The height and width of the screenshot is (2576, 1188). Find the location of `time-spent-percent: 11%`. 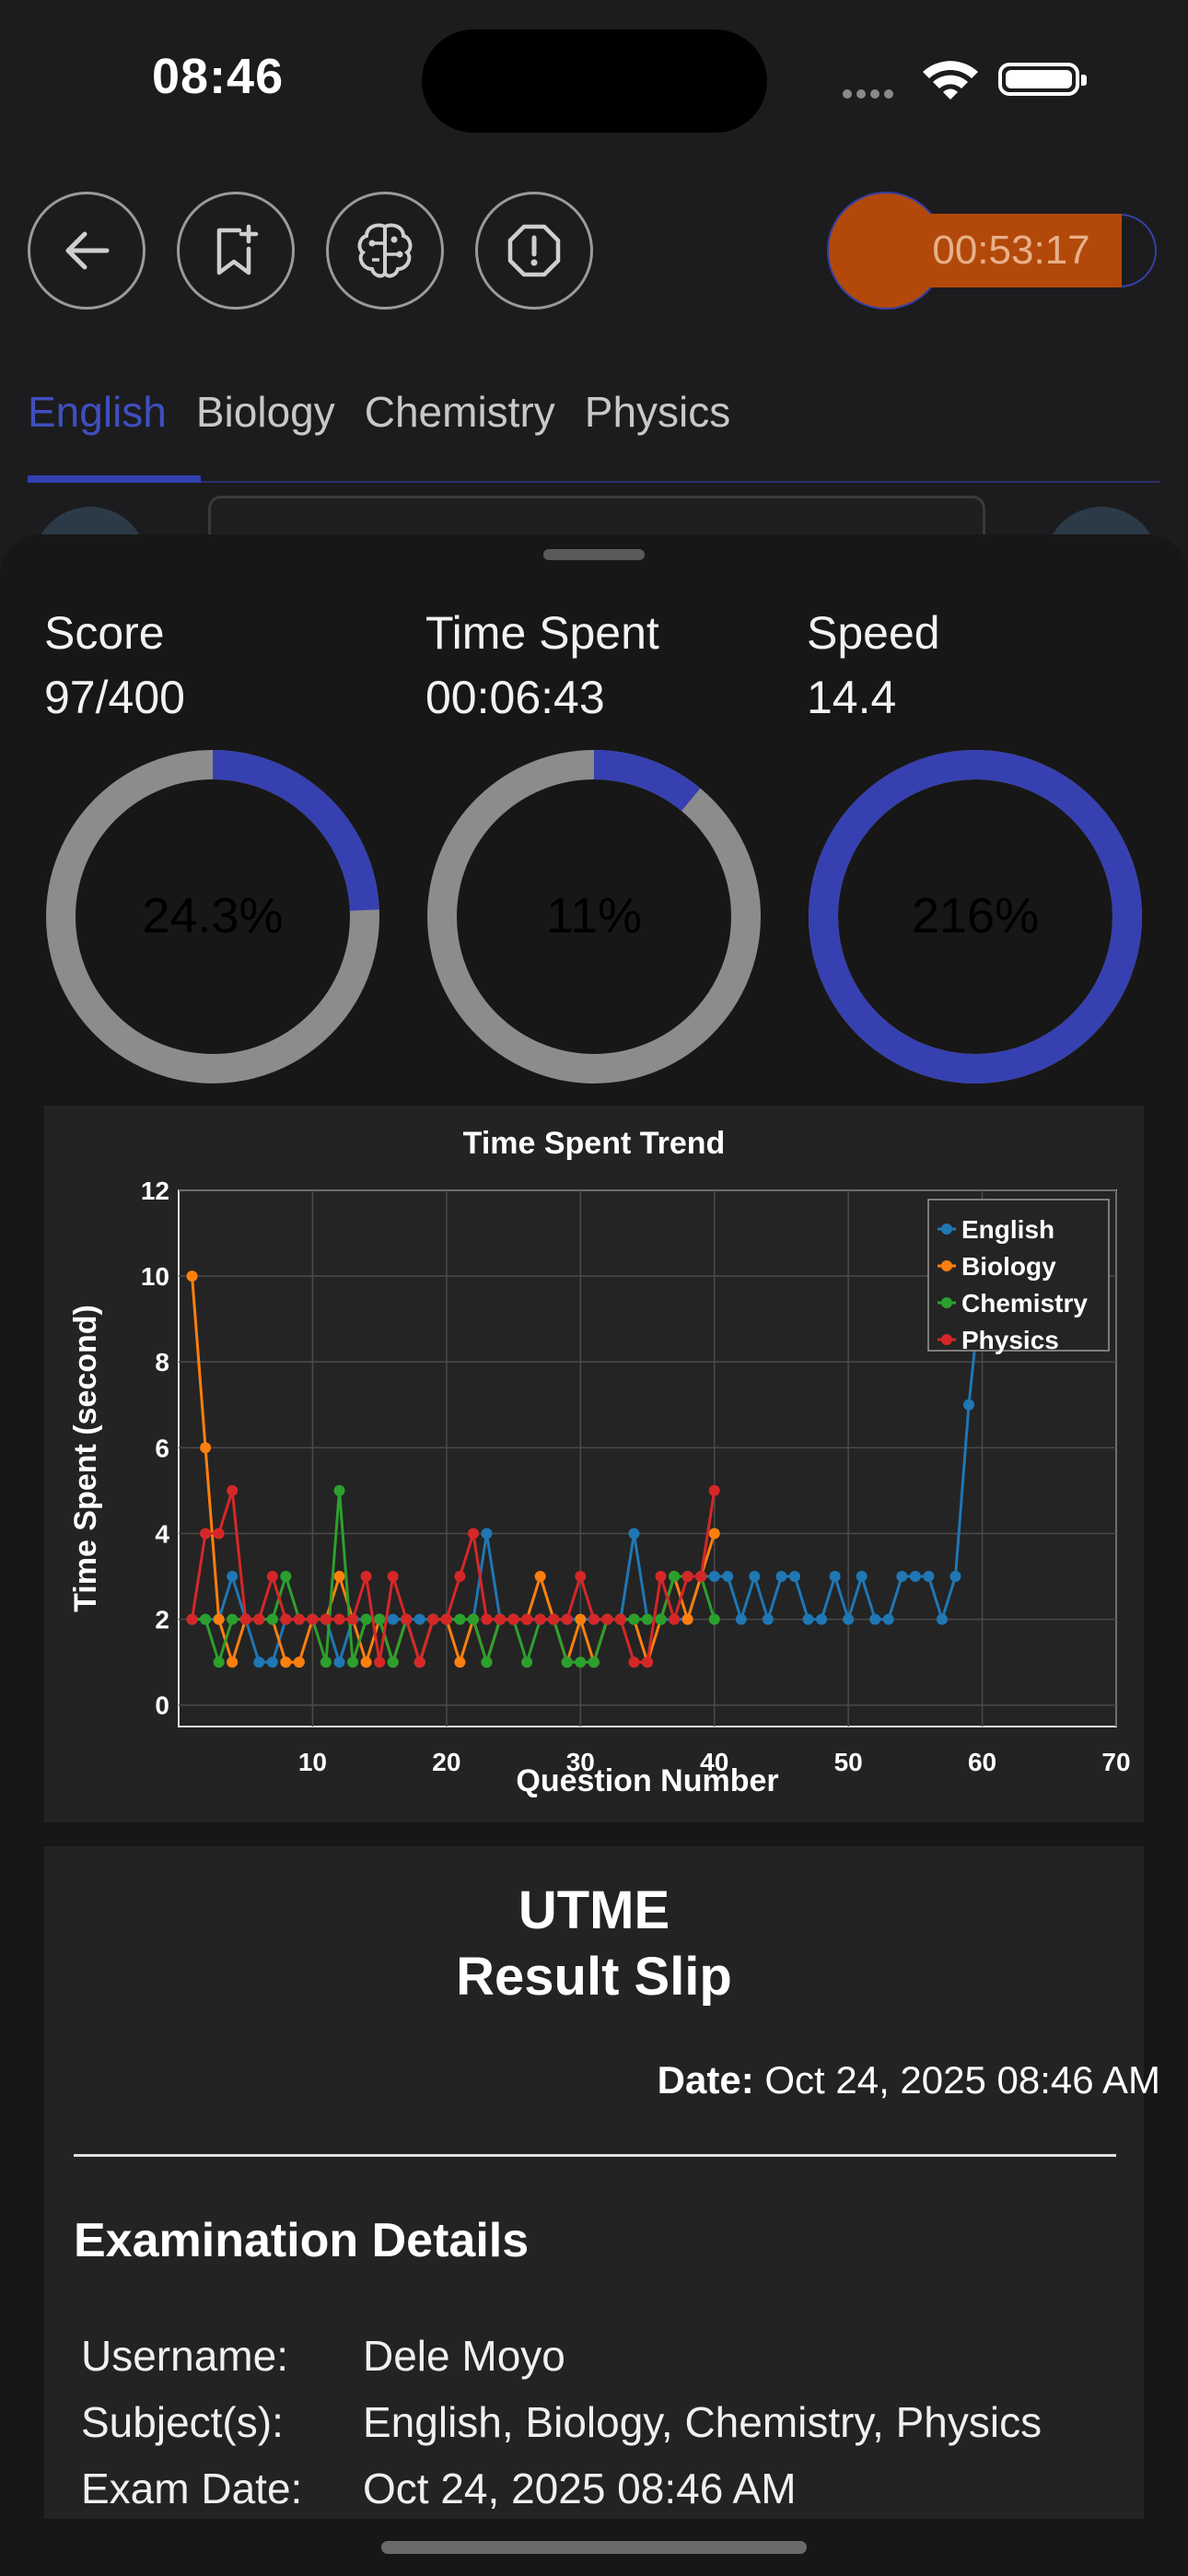

time-spent-percent: 11% is located at coordinates (594, 915).